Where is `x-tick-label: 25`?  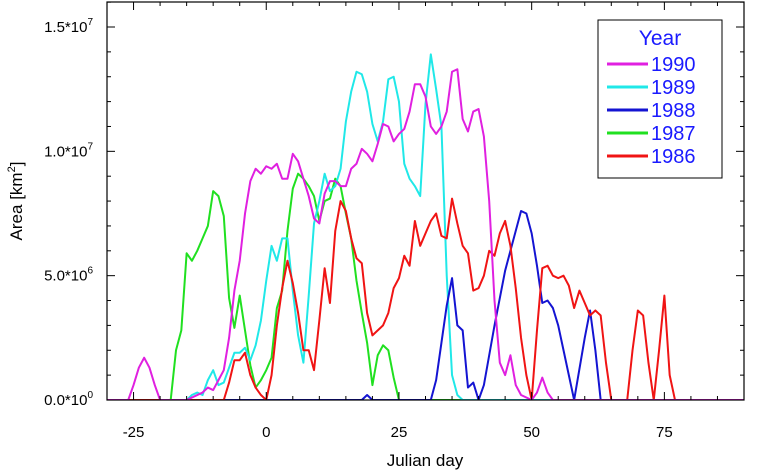
x-tick-label: 25 is located at coordinates (399, 432).